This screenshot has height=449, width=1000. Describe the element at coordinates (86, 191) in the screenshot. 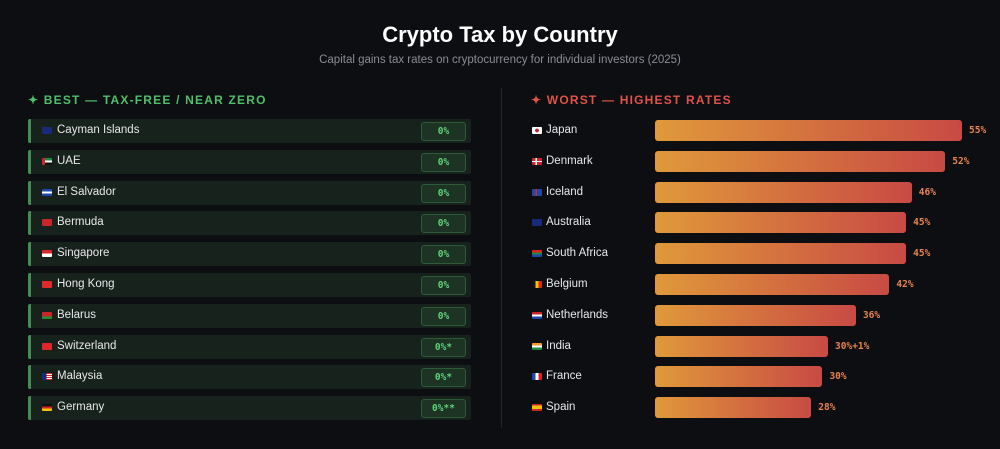

I see `country-name: El Salvador` at that location.